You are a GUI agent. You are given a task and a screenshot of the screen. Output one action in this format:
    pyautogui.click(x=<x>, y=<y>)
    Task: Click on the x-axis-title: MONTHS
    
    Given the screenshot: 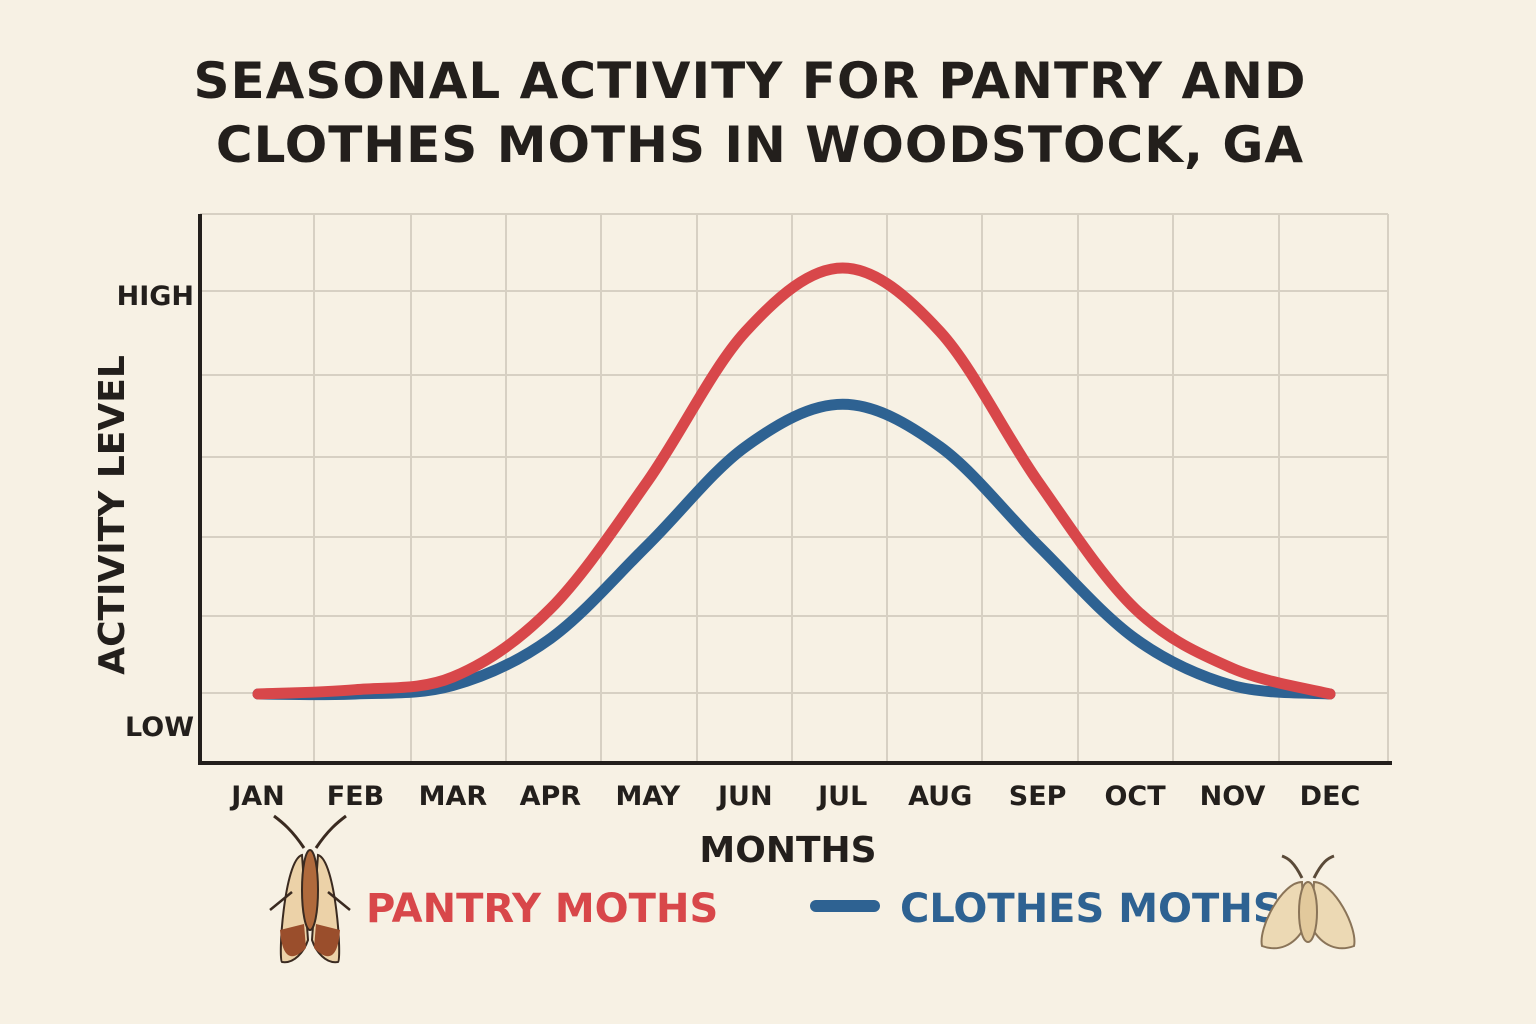 What is the action you would take?
    pyautogui.click(x=787, y=850)
    